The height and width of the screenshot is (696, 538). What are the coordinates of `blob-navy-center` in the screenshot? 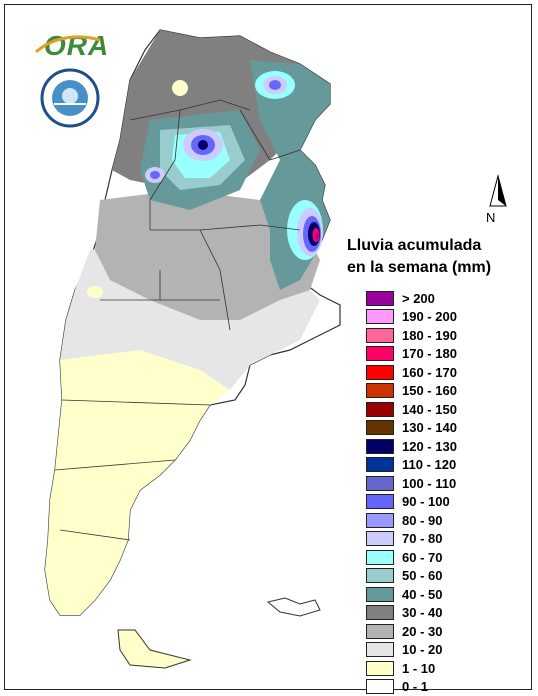 It's located at (203, 145).